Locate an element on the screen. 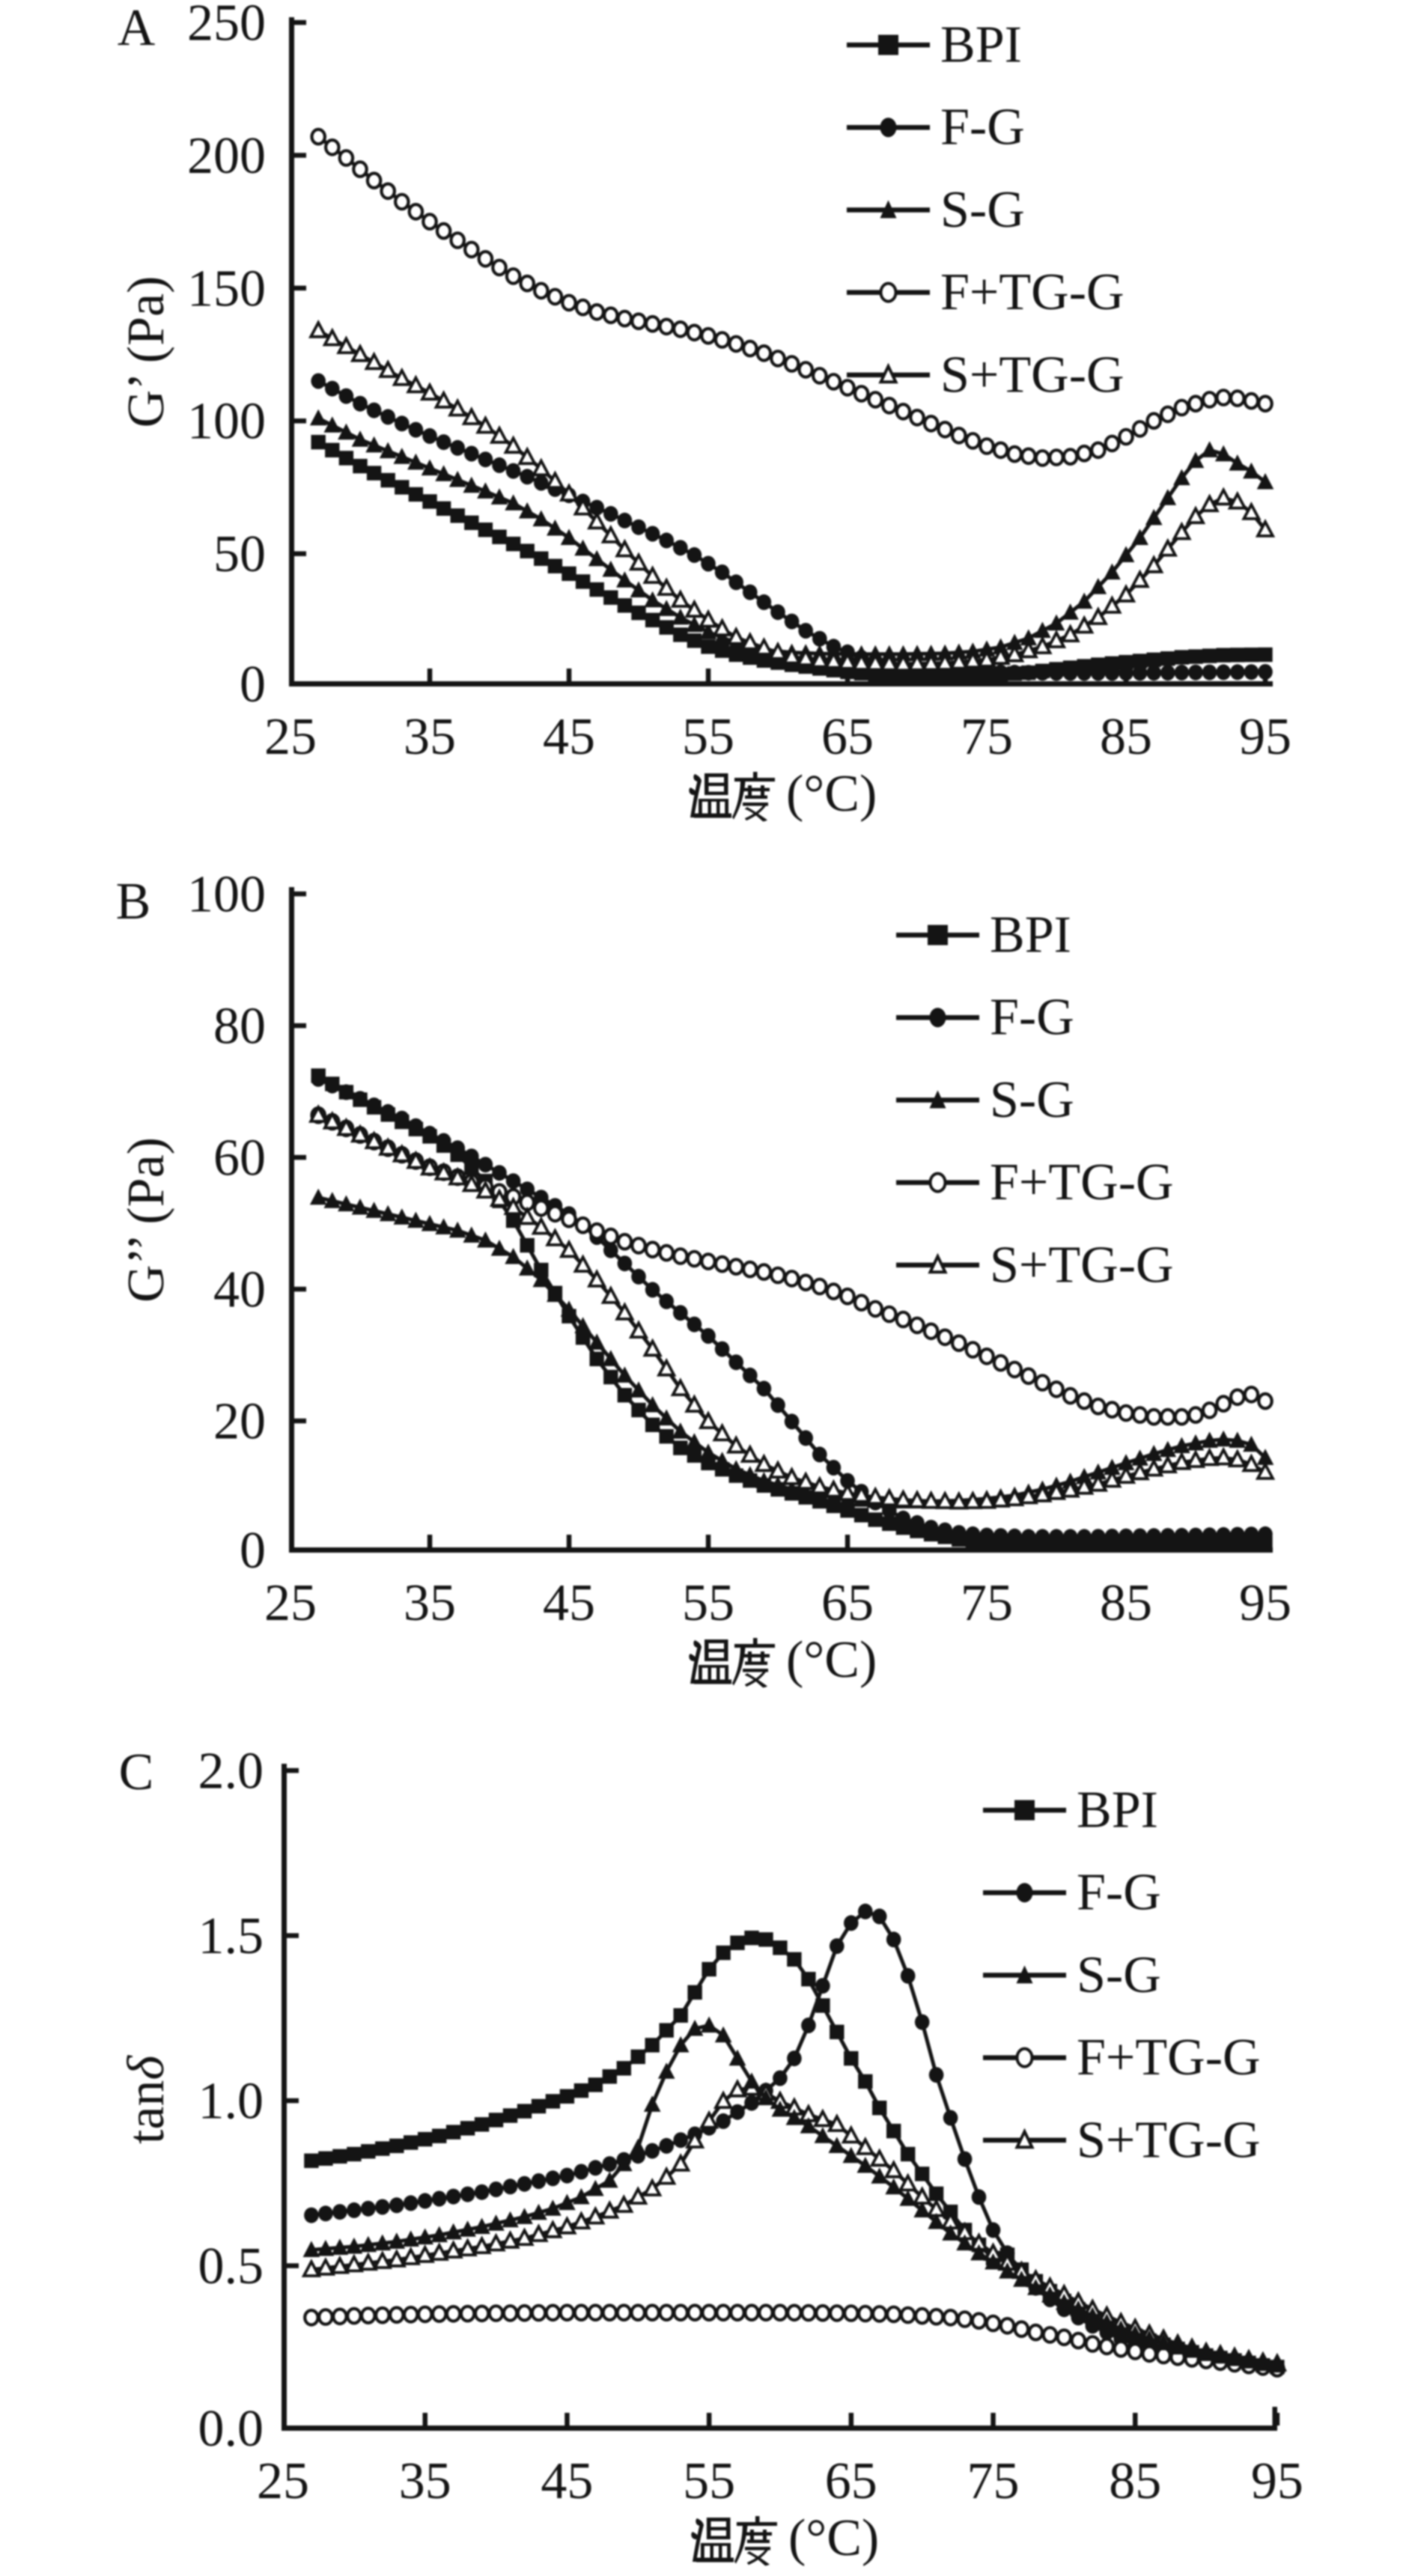  svg-text: G’ (Pa) is located at coordinates (146, 352).